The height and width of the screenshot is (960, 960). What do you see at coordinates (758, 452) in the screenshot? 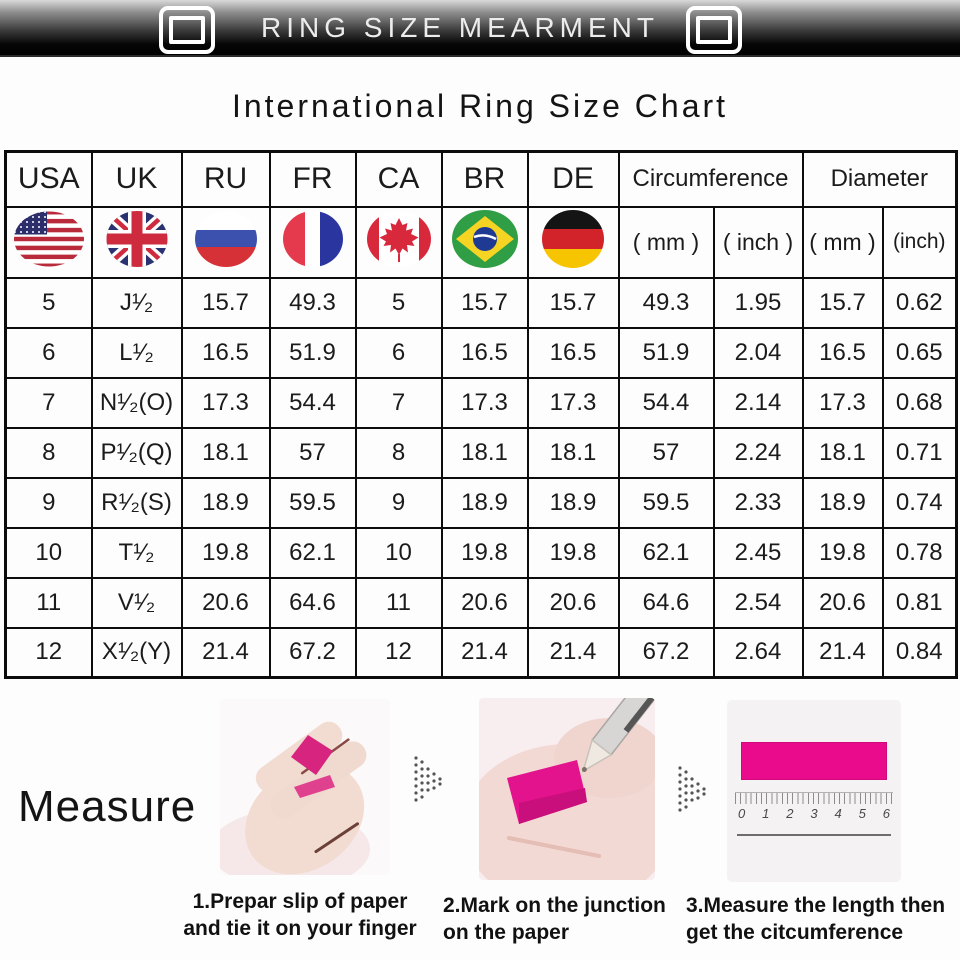
I see `table-cell: 2.24` at bounding box center [758, 452].